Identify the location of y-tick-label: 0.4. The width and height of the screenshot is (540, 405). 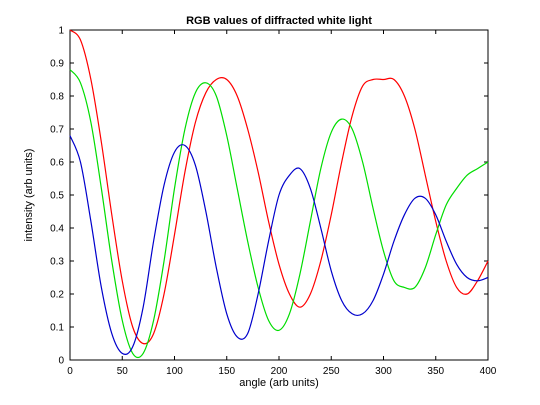
(57, 229).